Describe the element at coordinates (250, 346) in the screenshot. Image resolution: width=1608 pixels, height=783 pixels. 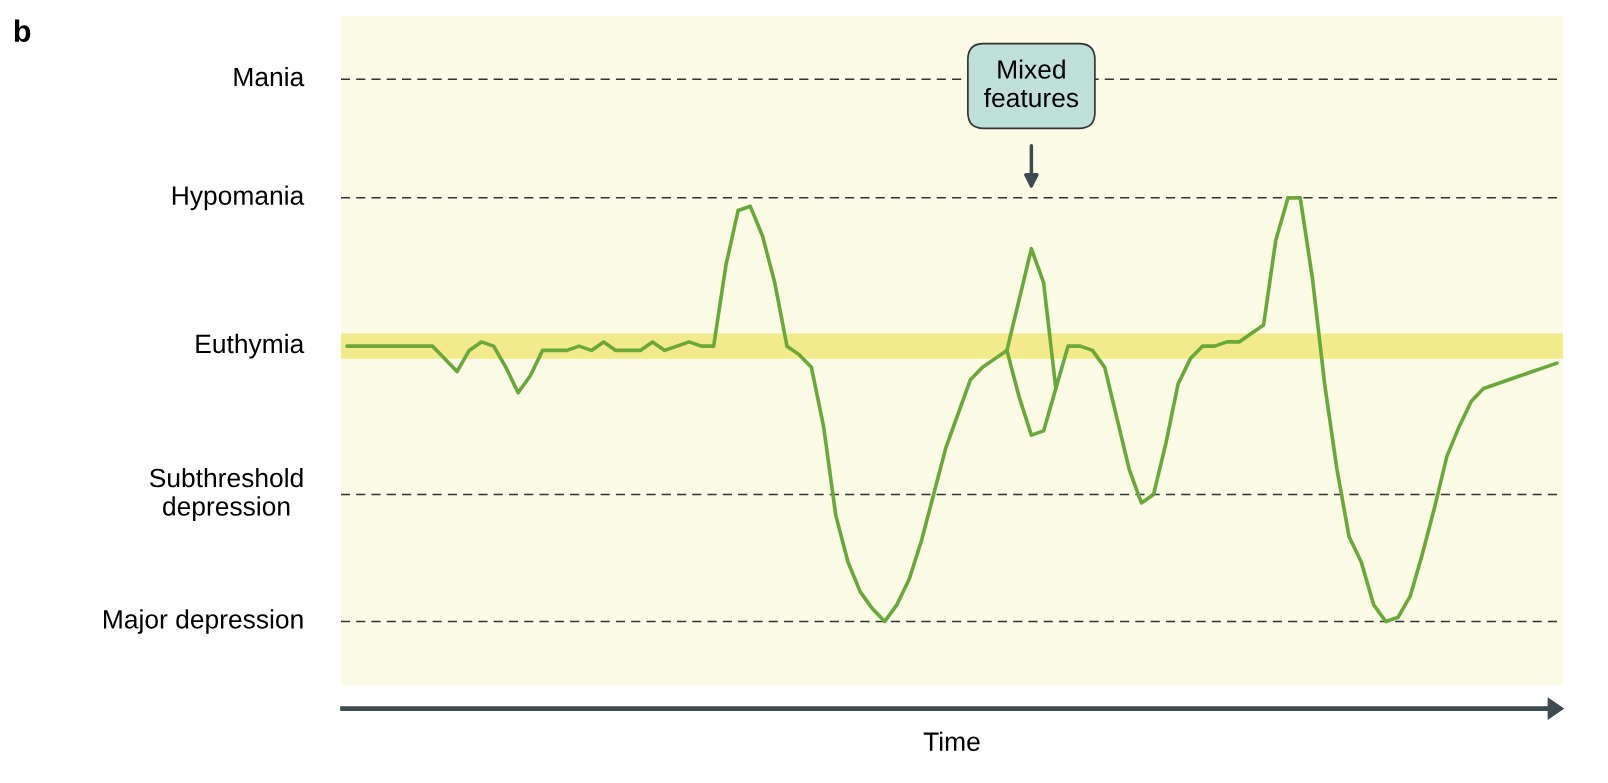
I see `band-label: Euthymia` at that location.